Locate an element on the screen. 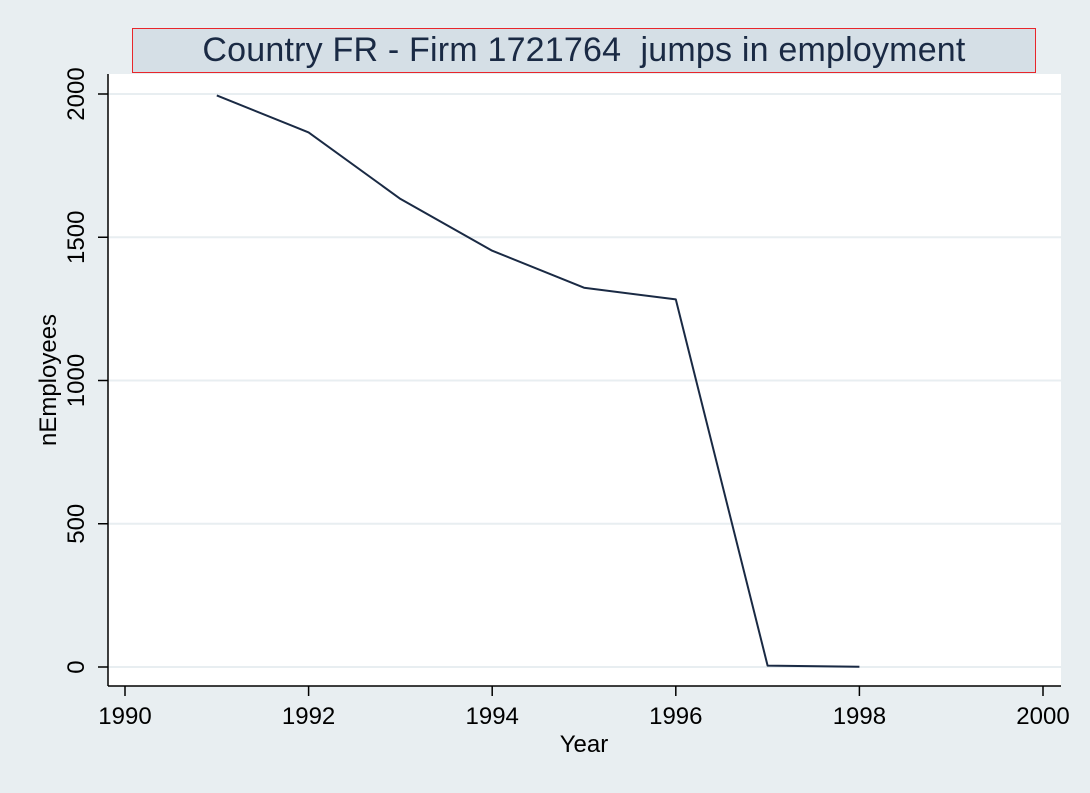 This screenshot has width=1090, height=793. y-tick-label: 1500 is located at coordinates (76, 237).